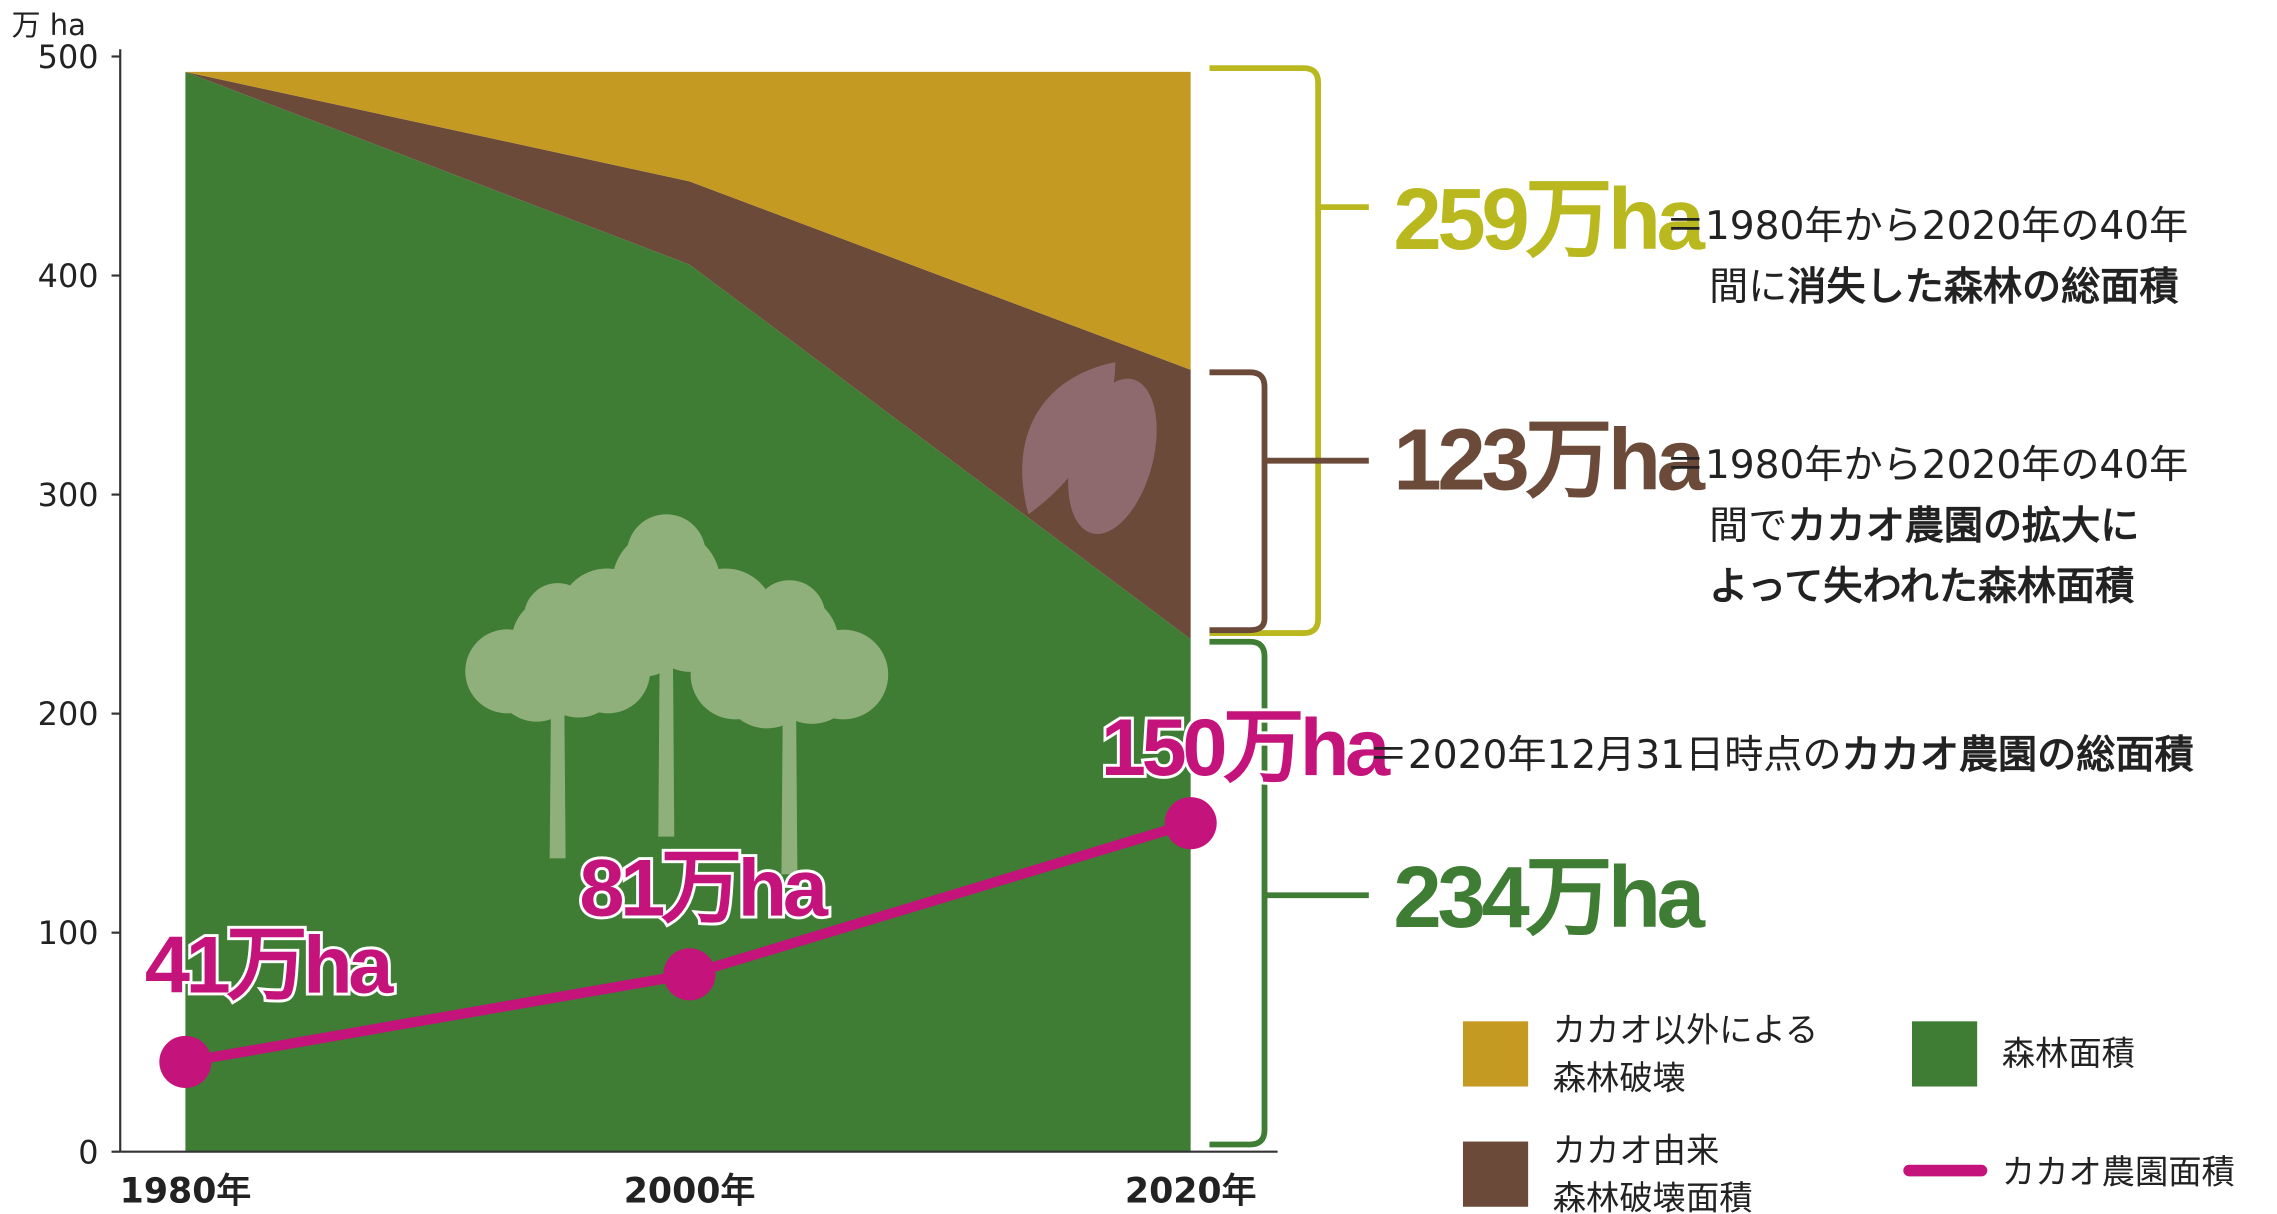  I want to click on area, so click(688, 220).